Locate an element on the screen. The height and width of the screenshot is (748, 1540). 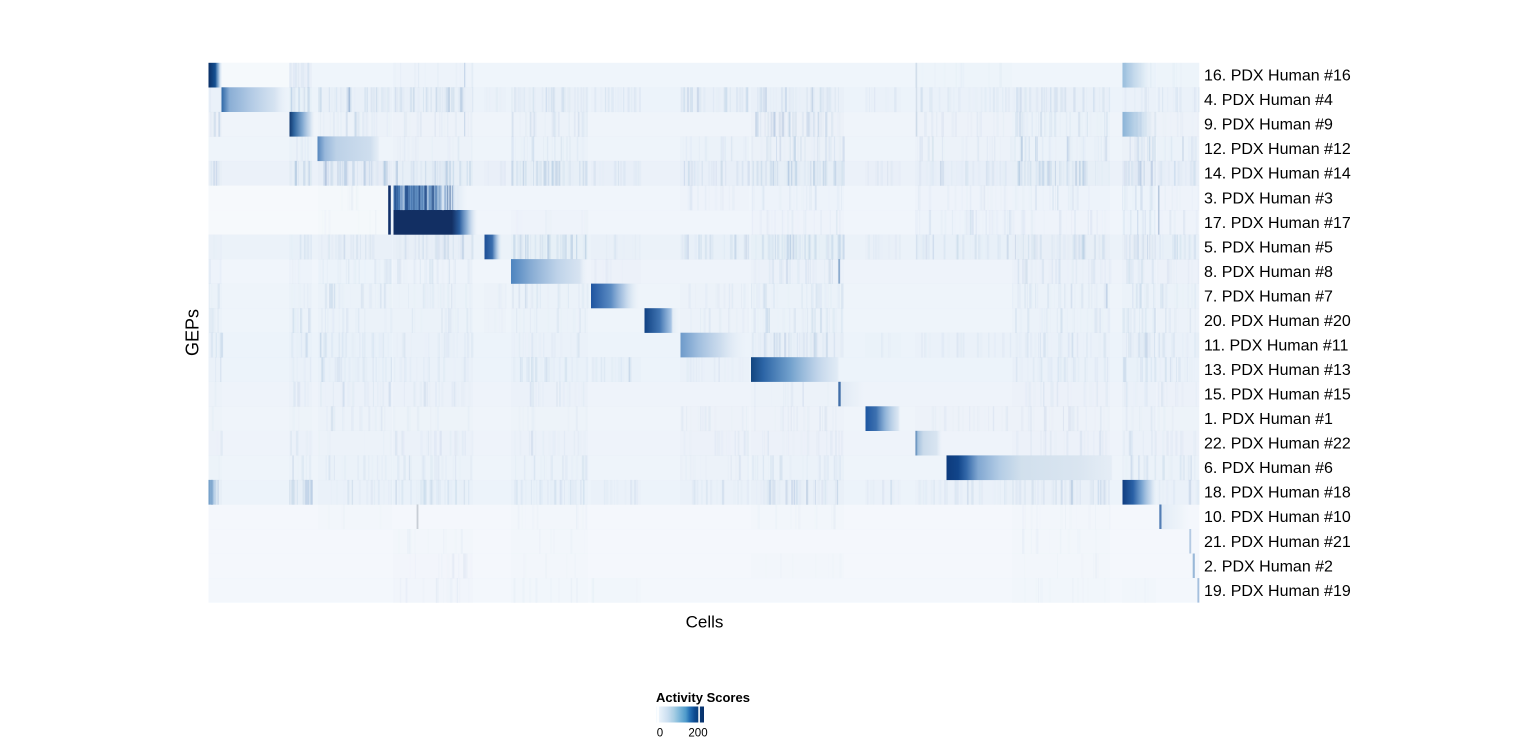
svg-text: 20. PDX Human #20 is located at coordinates (1277, 321).